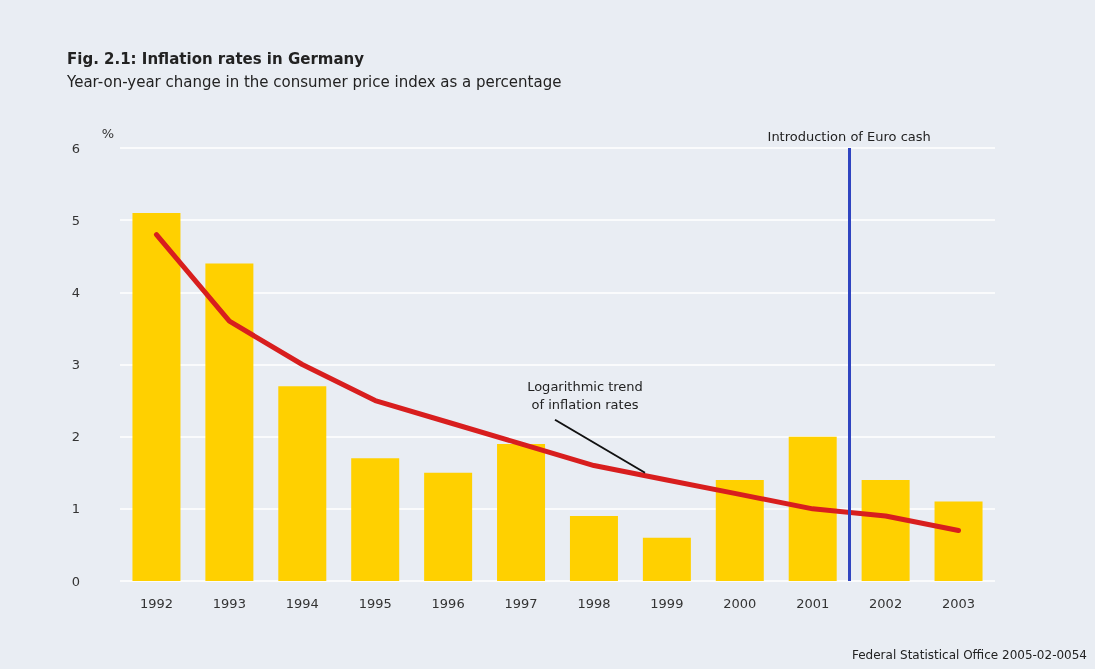 This screenshot has height=669, width=1095. I want to click on y-tick-label: 4, so click(75, 292).